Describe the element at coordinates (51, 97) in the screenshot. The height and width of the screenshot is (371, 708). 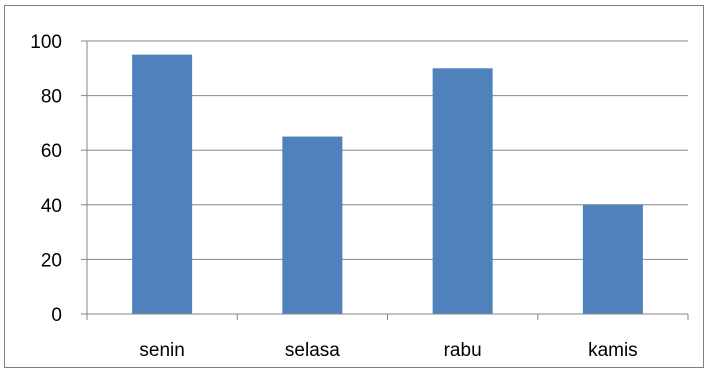
I see `y-tick-label-80: 80` at that location.